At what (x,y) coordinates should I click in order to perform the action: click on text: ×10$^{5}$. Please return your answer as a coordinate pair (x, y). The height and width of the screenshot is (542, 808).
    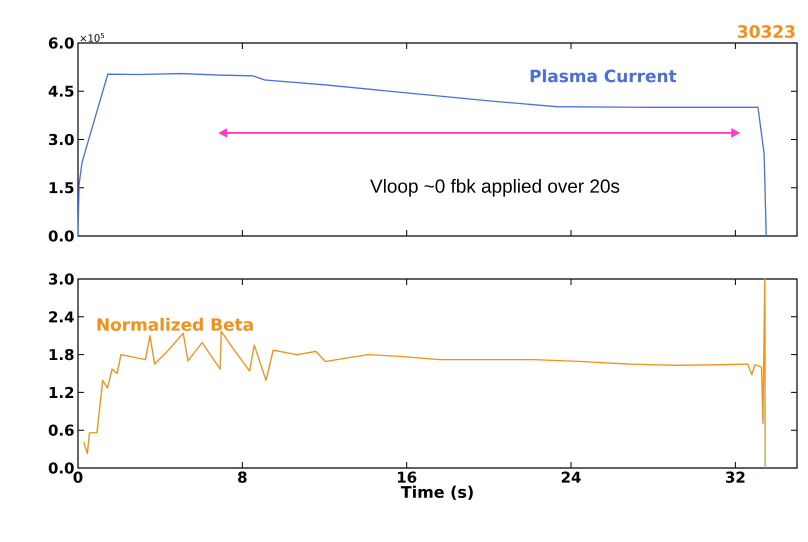
    Looking at the image, I should click on (92, 37).